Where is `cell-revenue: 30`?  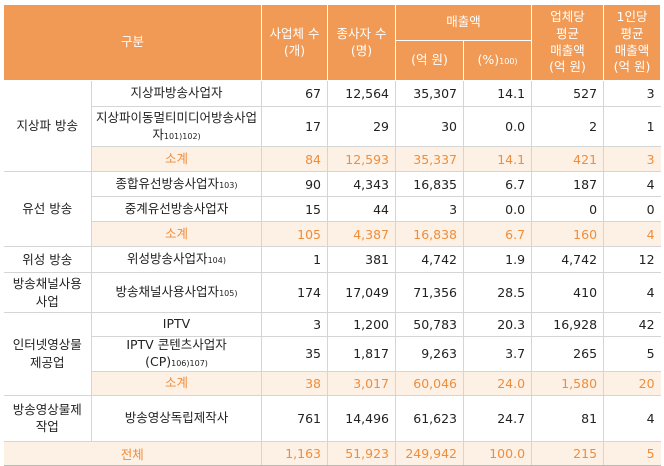
cell-revenue: 30 is located at coordinates (430, 126).